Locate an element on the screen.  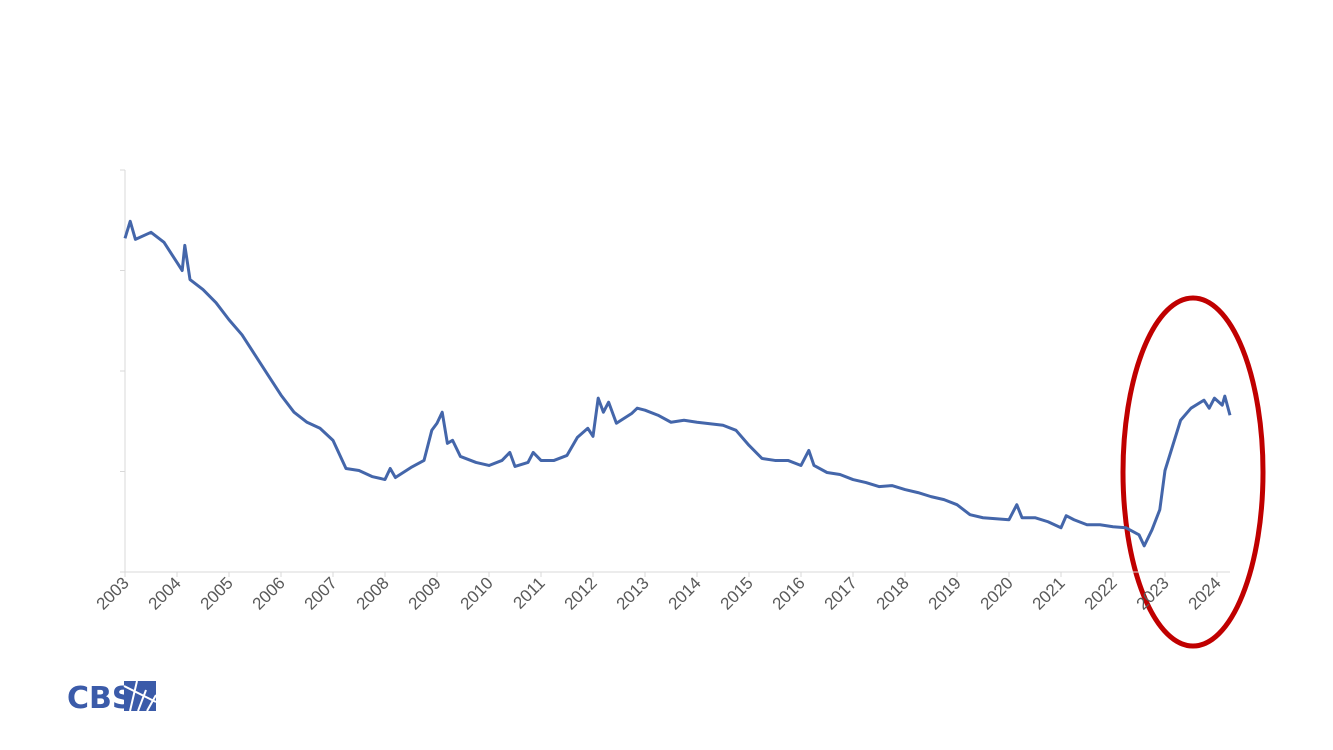
logo-text: CBS is located at coordinates (100, 698).